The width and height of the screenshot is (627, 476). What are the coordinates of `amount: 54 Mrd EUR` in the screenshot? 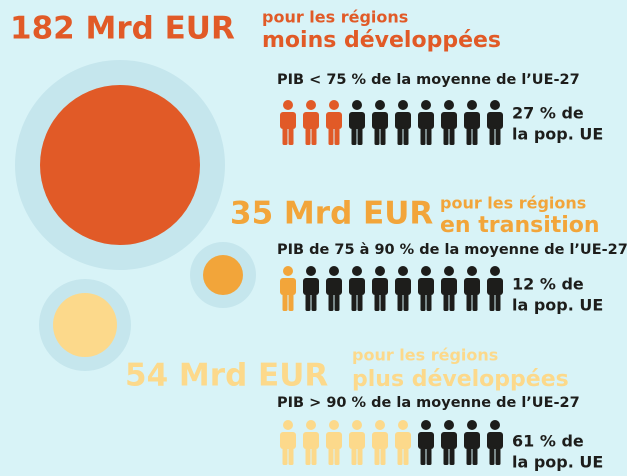 It's located at (226, 376).